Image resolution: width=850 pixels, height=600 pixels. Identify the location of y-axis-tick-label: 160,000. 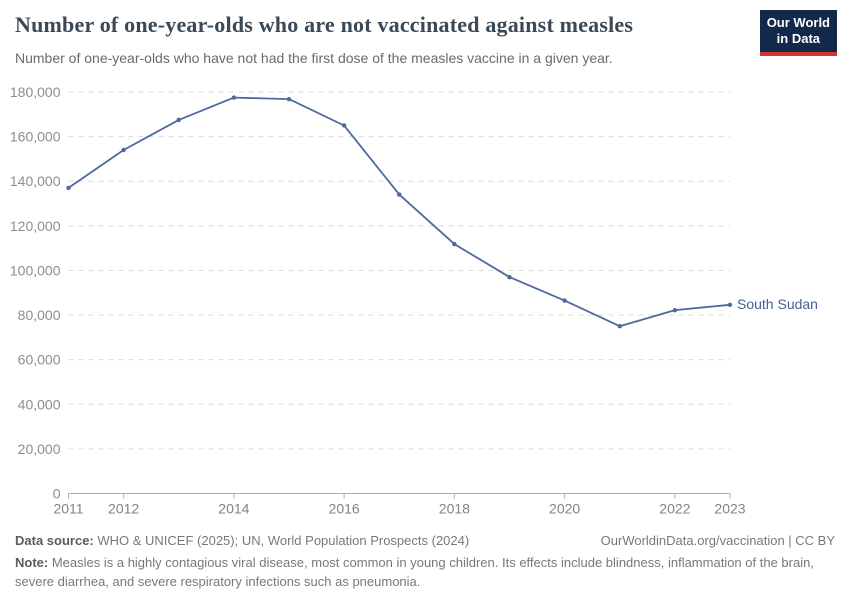
(35, 137).